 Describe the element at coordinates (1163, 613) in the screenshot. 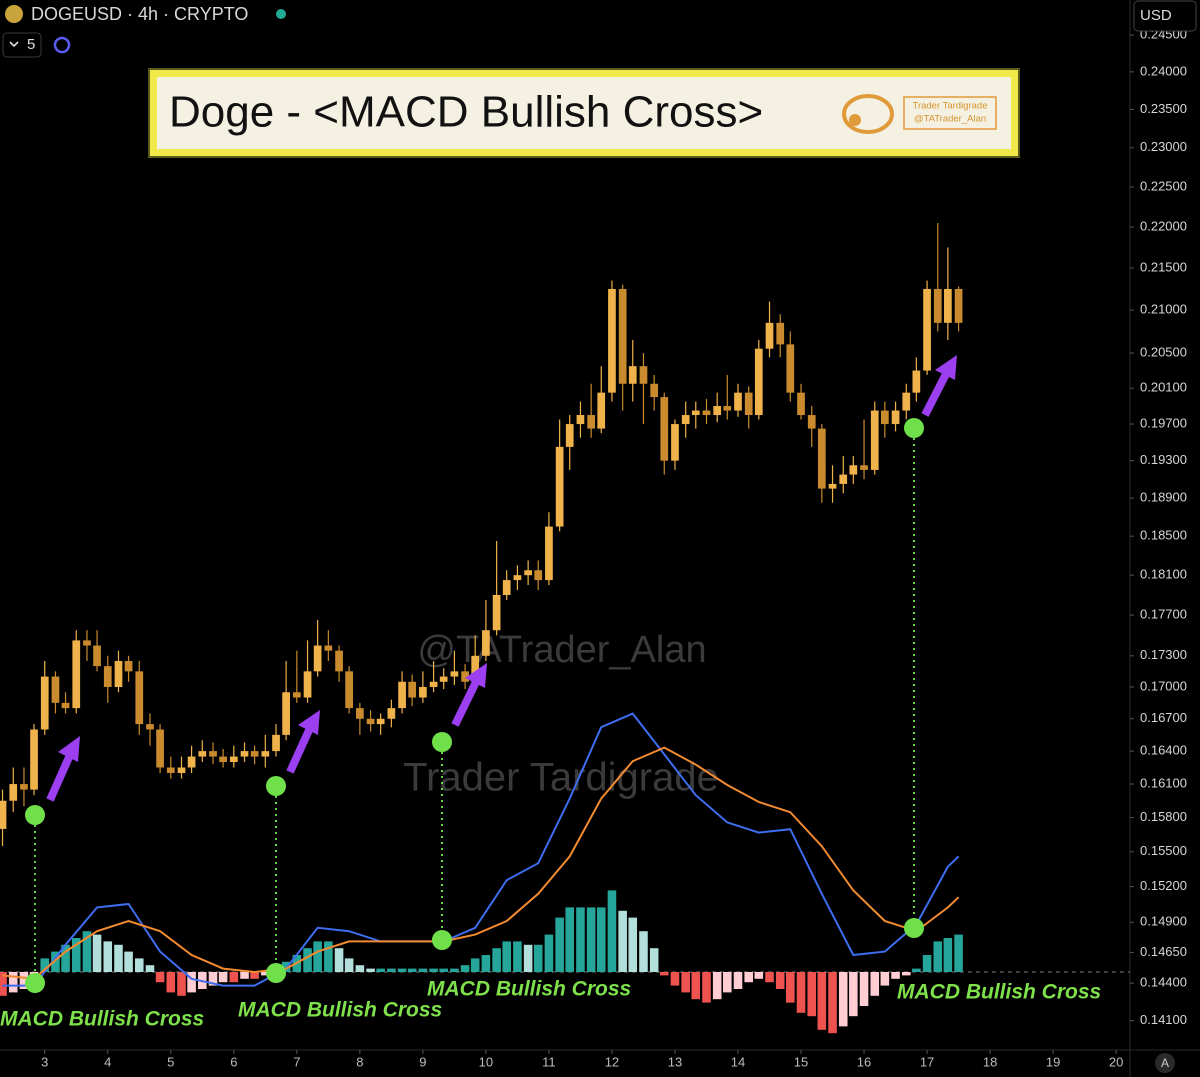

I see `y-tick-label: 0.17700` at that location.